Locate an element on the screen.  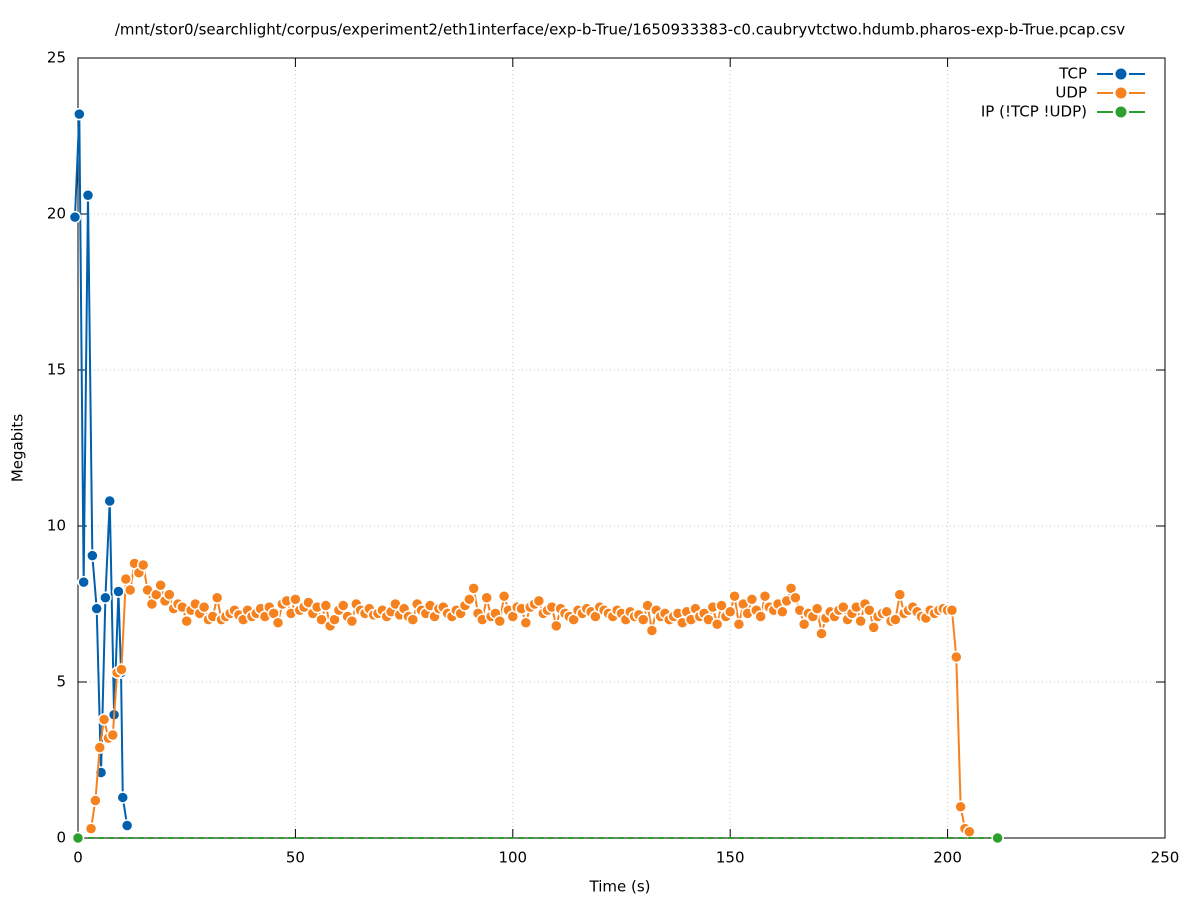
y-tick-label: 15 is located at coordinates (56, 370).